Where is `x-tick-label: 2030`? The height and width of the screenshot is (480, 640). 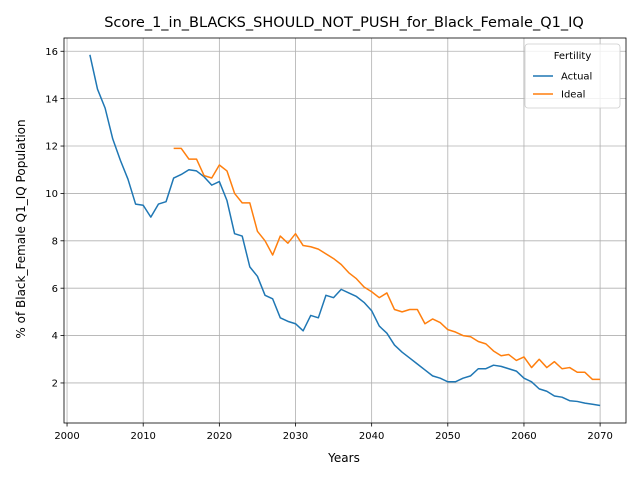
x-tick-label: 2030 is located at coordinates (295, 436).